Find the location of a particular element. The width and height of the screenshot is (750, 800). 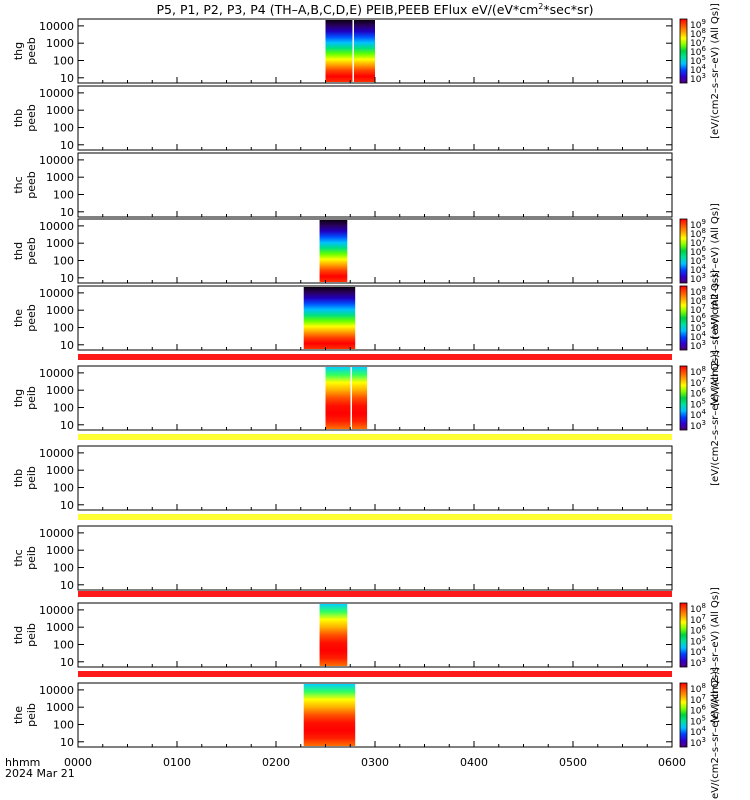

panel-7: 10000 1000 100 10 thc peib is located at coordinates (342, 553).